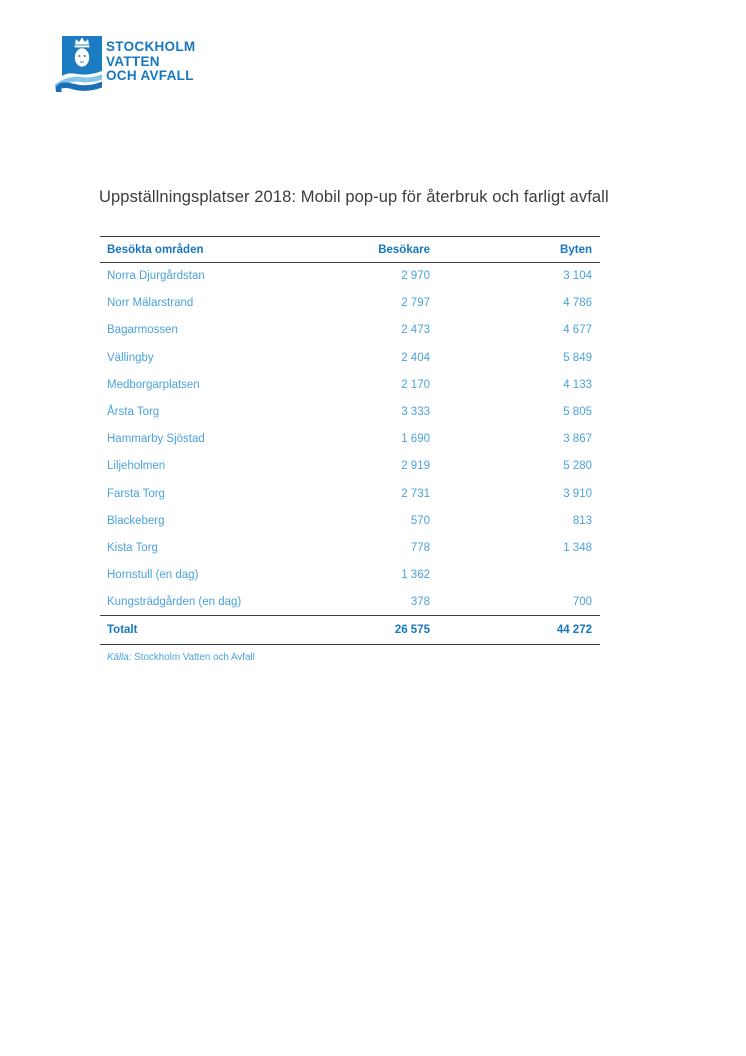 This screenshot has width=746, height=1056. I want to click on logo-wordmark-line3: OCH AVFALL, so click(150, 76).